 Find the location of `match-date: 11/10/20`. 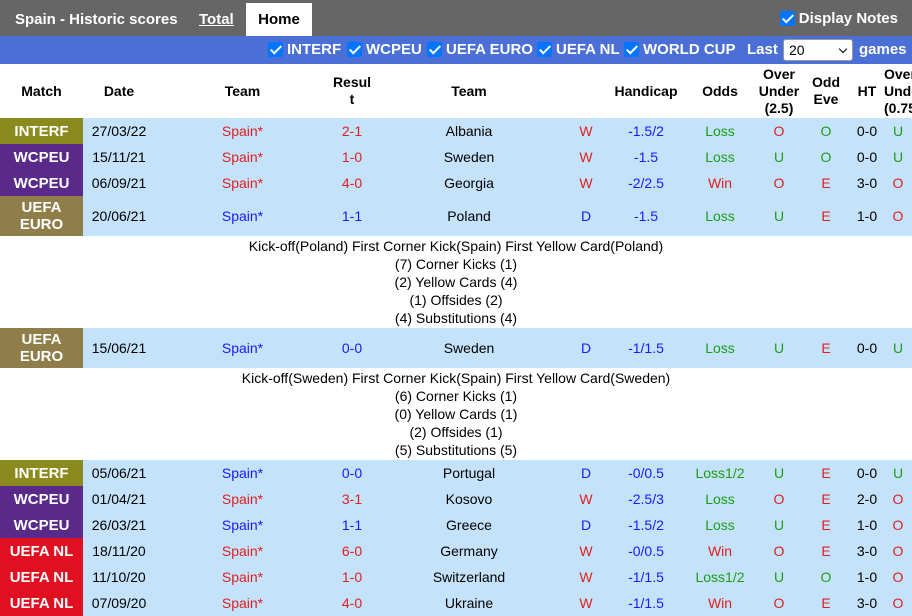

match-date: 11/10/20 is located at coordinates (119, 577).